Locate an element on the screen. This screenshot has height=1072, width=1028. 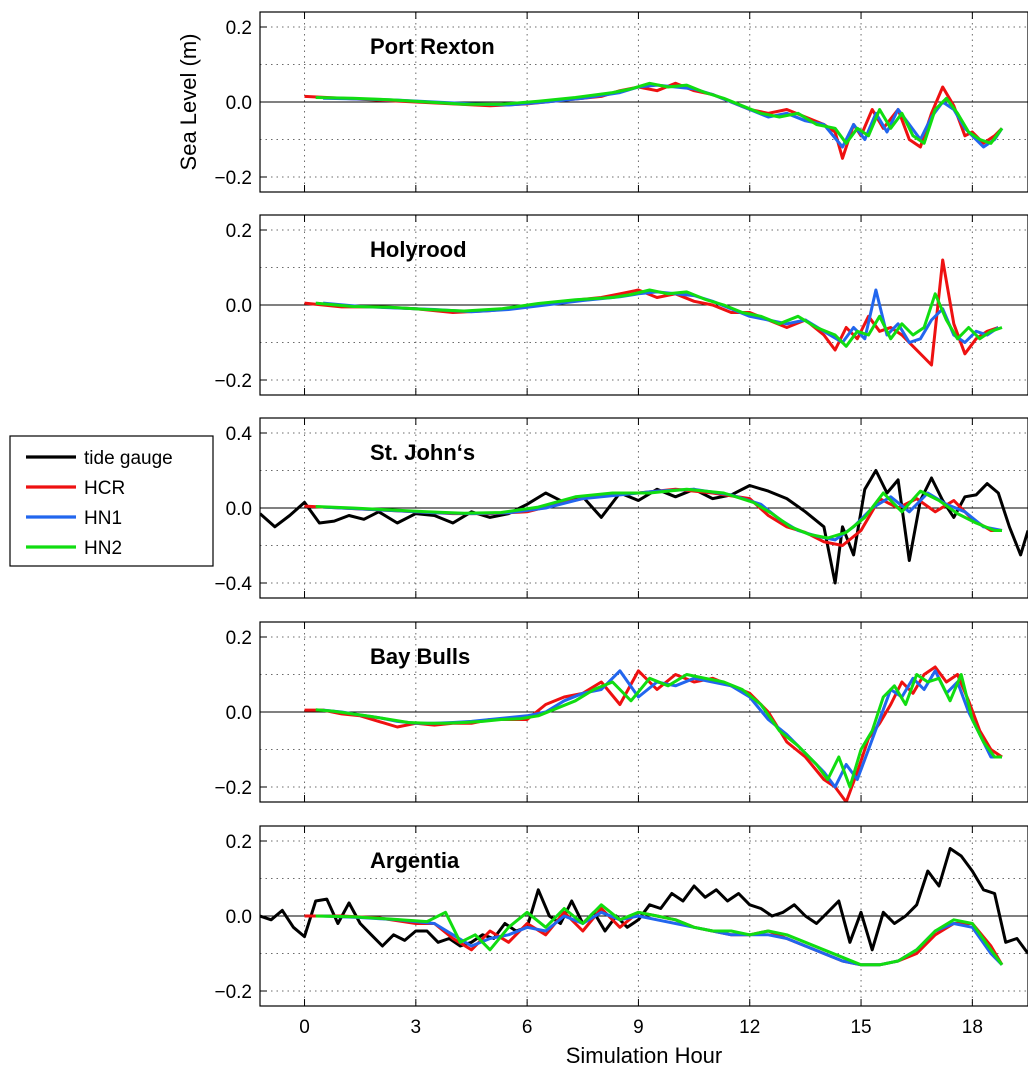
x-tick-label: 18 is located at coordinates (972, 1027).